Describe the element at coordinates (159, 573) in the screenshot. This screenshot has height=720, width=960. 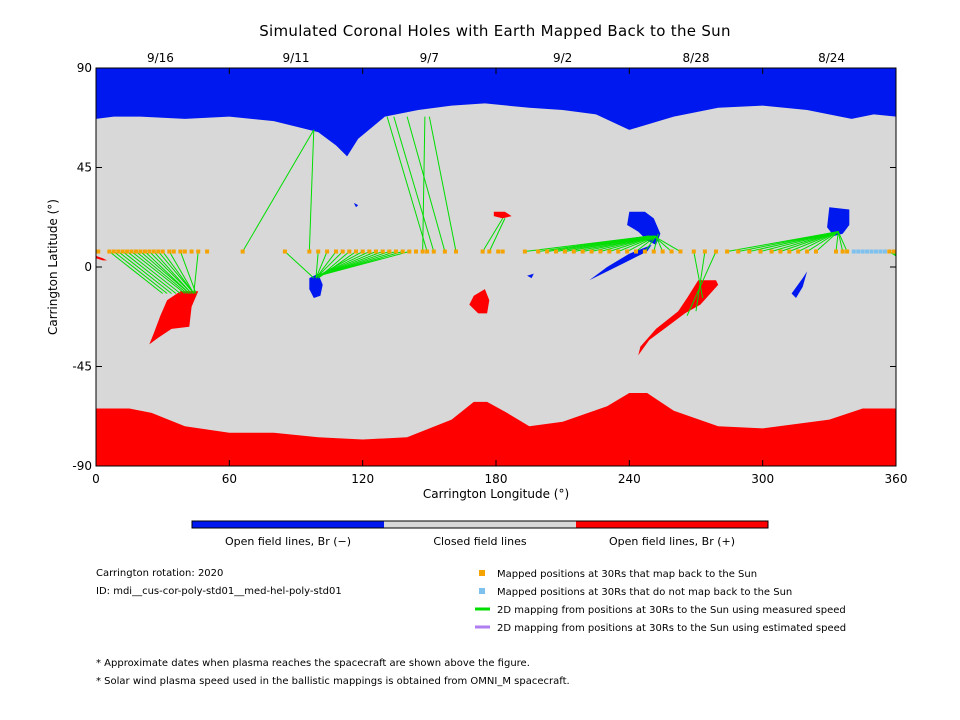
I see `carrington-rotation: Carrington rotation: 2020` at that location.